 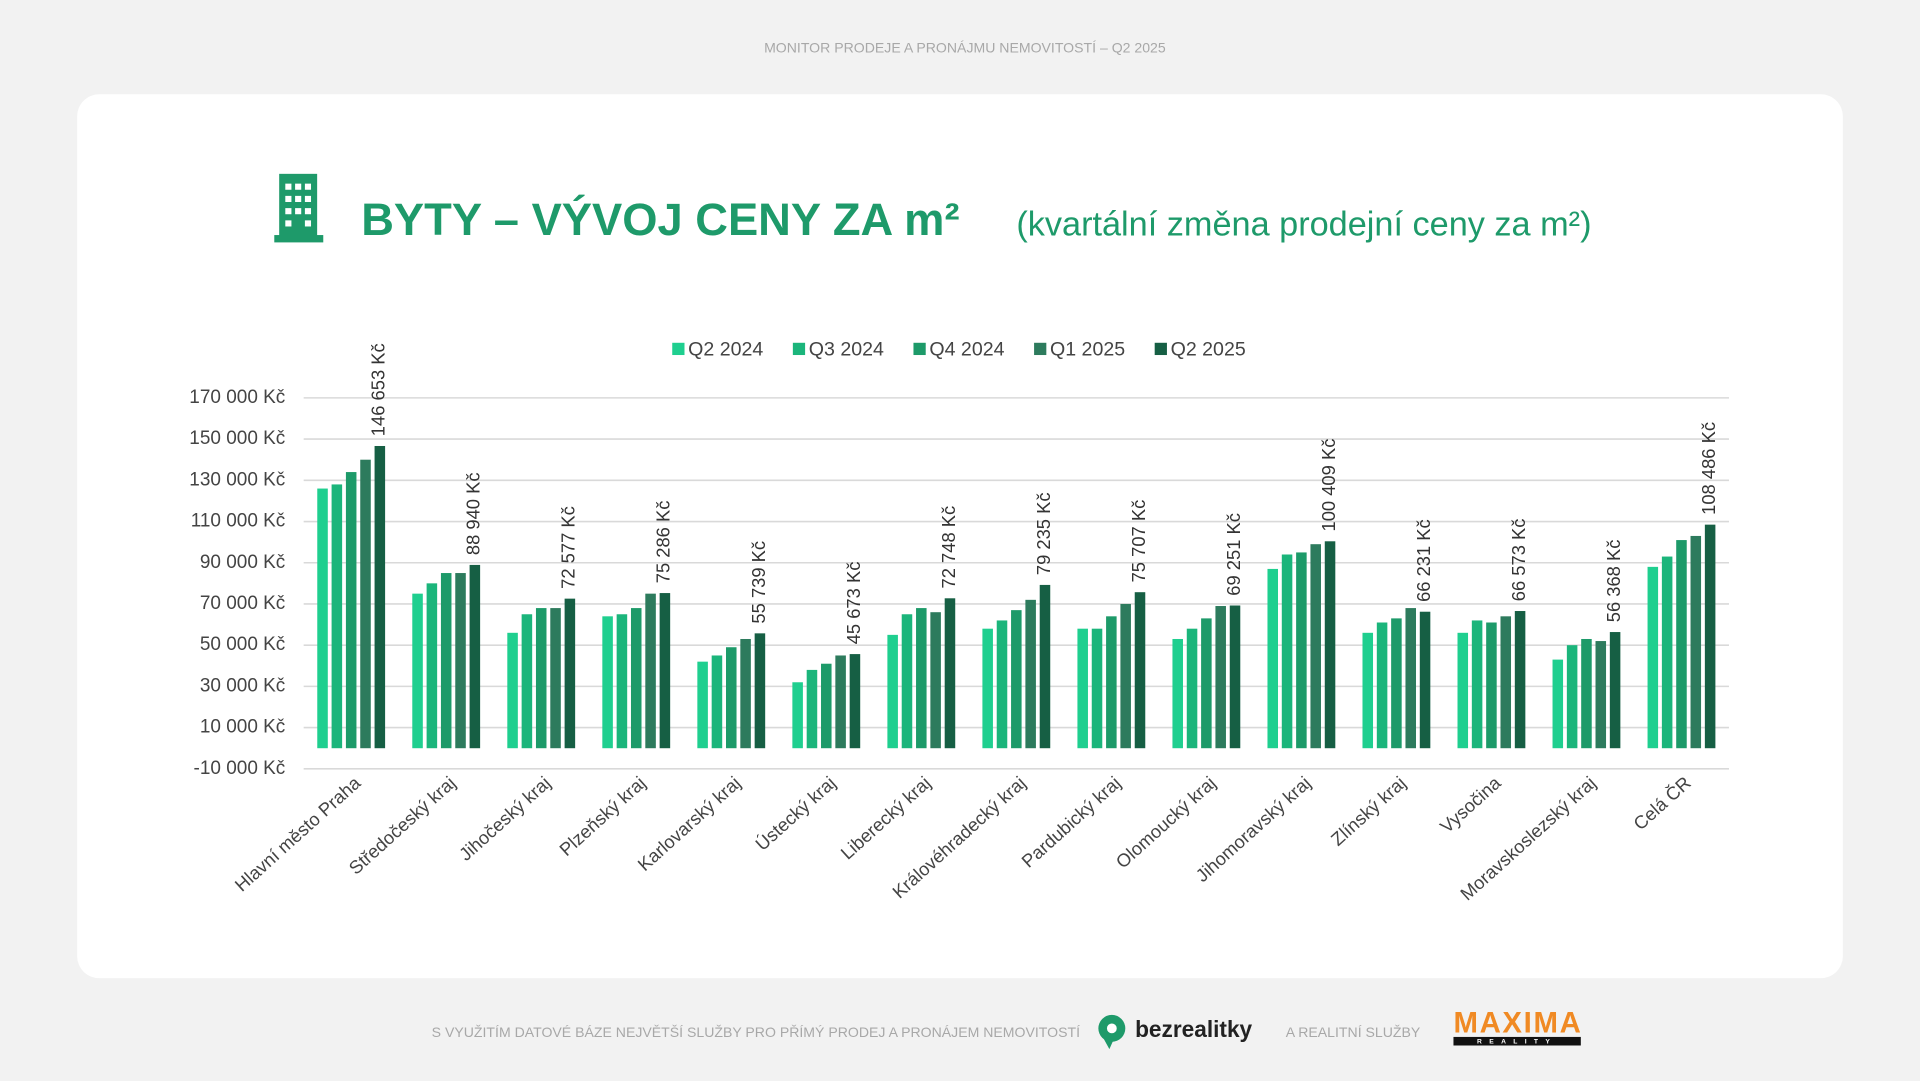 I want to click on value-label: 146 653 Kč, so click(x=378, y=389).